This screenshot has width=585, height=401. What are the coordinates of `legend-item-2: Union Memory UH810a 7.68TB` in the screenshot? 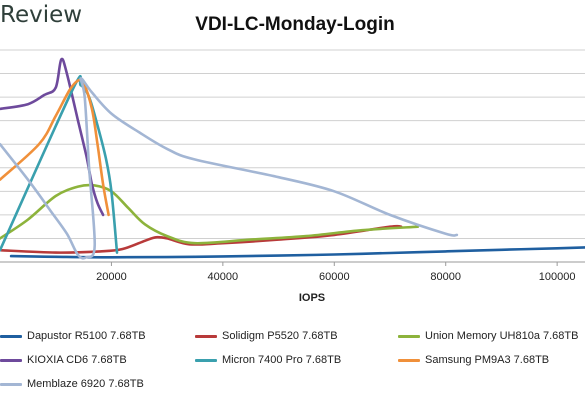 It's located at (488, 336).